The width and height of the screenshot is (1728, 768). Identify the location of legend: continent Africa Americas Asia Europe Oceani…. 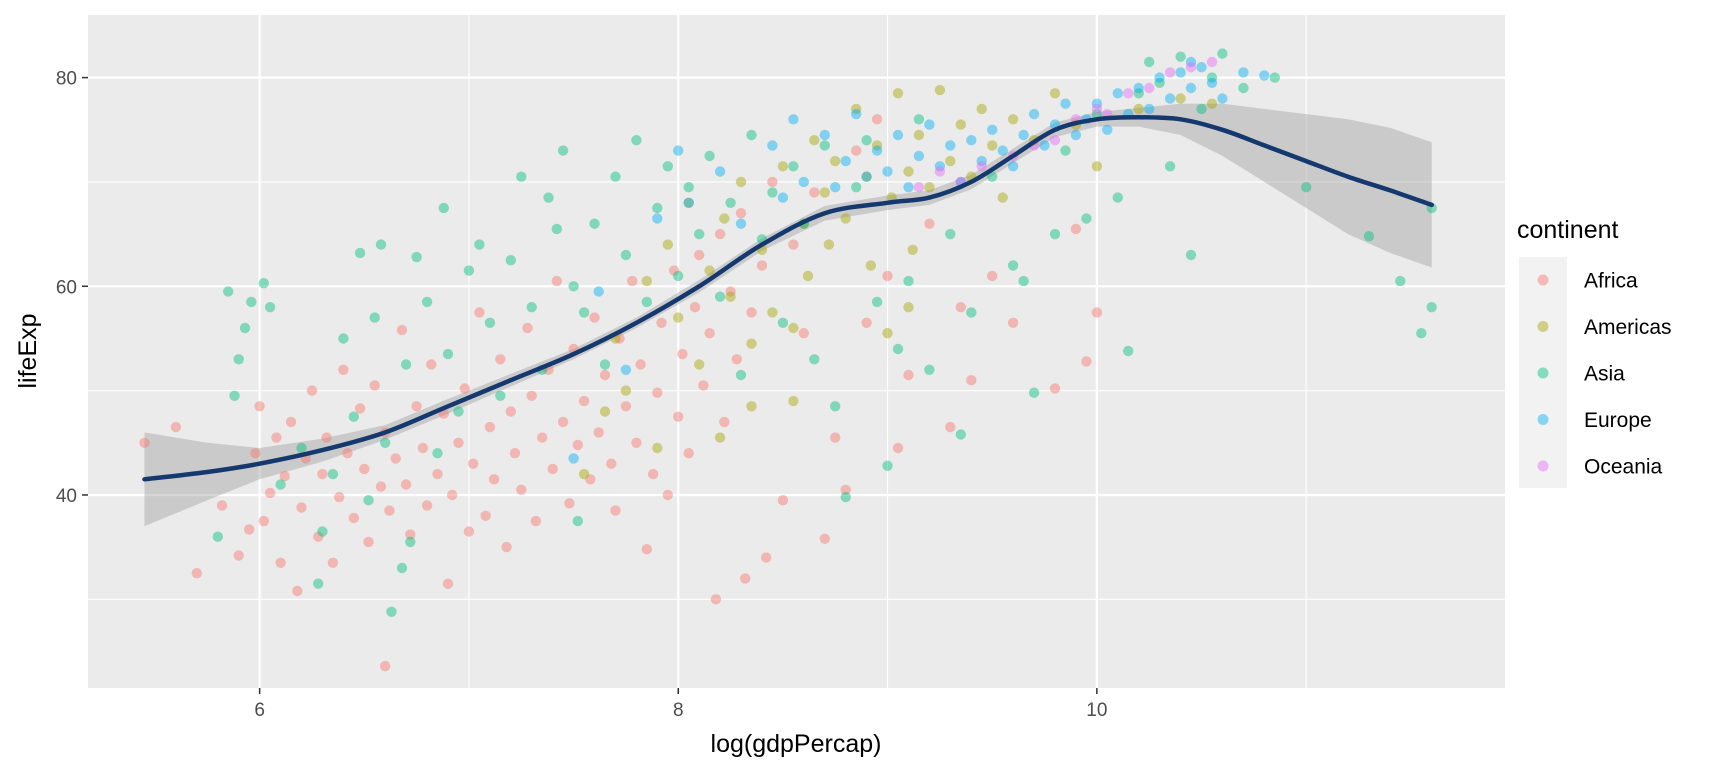
(1594, 352).